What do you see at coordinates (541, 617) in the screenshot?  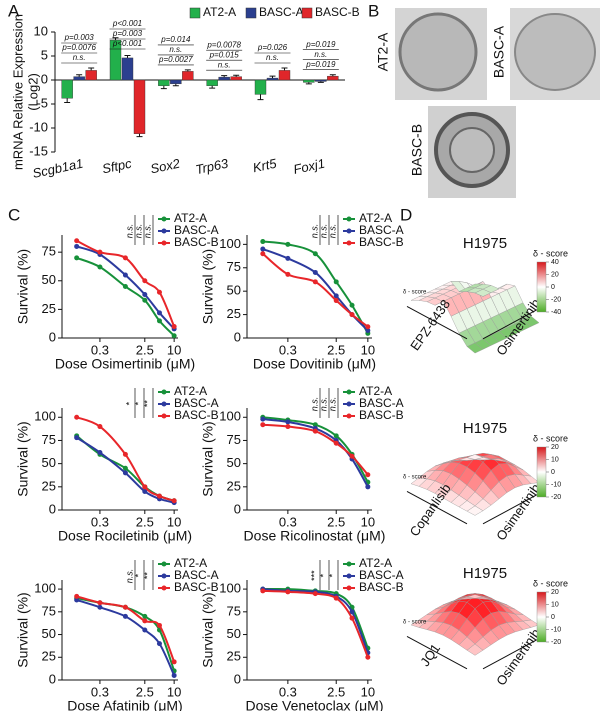 I see `colorbar` at bounding box center [541, 617].